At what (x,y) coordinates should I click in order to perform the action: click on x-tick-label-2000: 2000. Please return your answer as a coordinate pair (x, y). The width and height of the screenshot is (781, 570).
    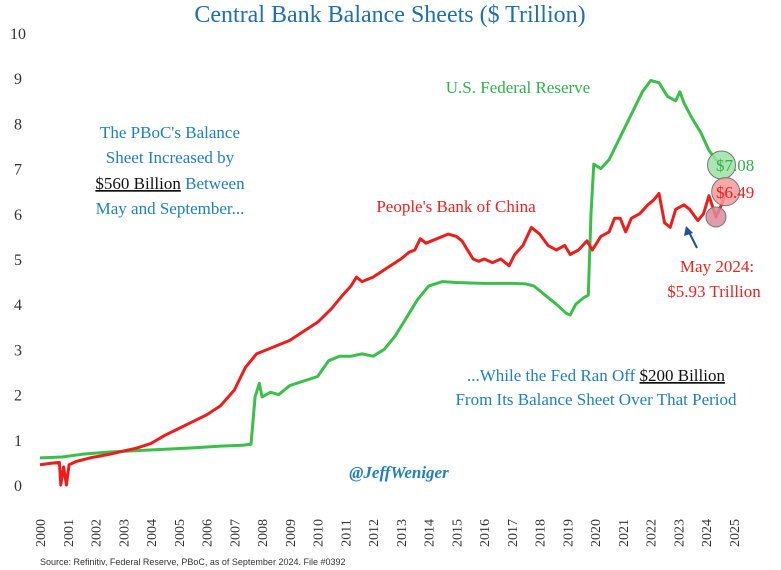
    Looking at the image, I should click on (41, 533).